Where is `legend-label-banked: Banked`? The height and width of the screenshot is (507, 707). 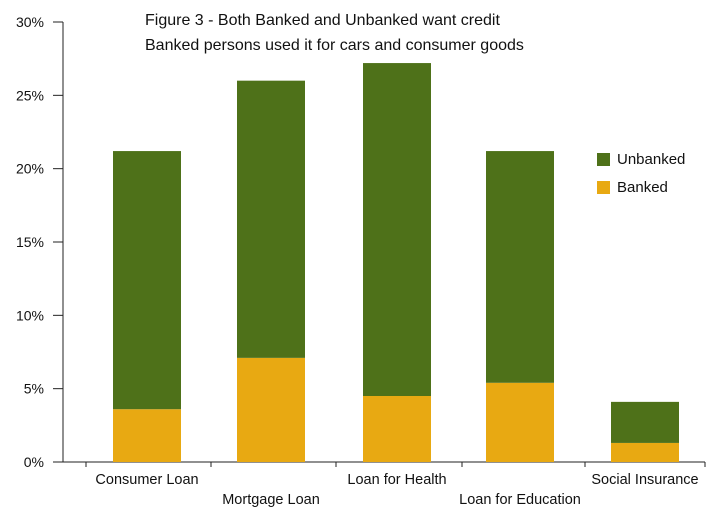
legend-label-banked: Banked is located at coordinates (642, 187).